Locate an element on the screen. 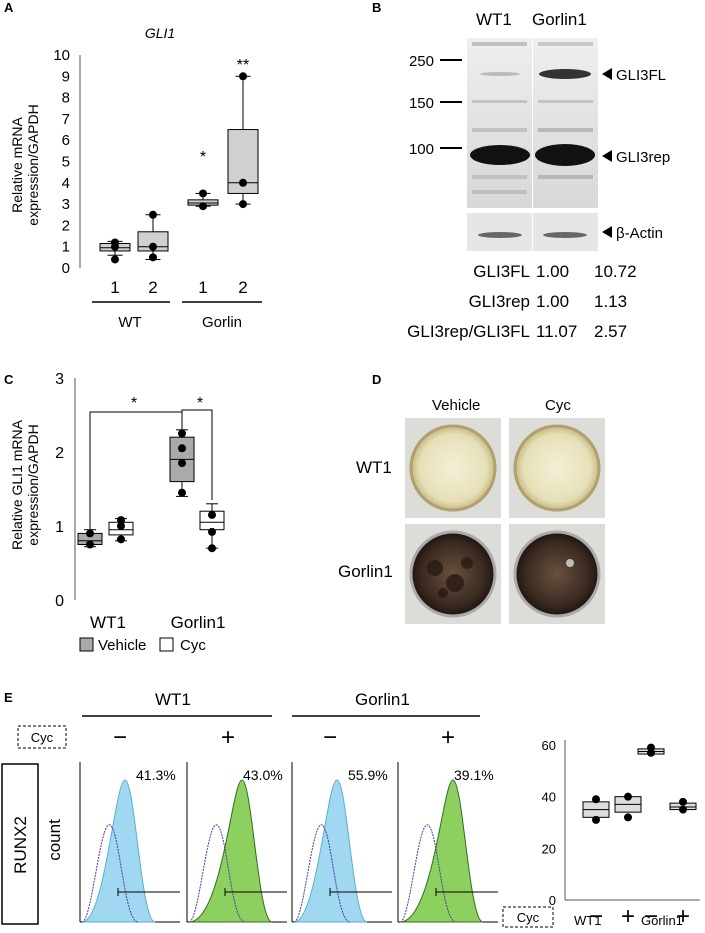 This screenshot has width=705, height=933. summary-ytick: 60 is located at coordinates (549, 745).